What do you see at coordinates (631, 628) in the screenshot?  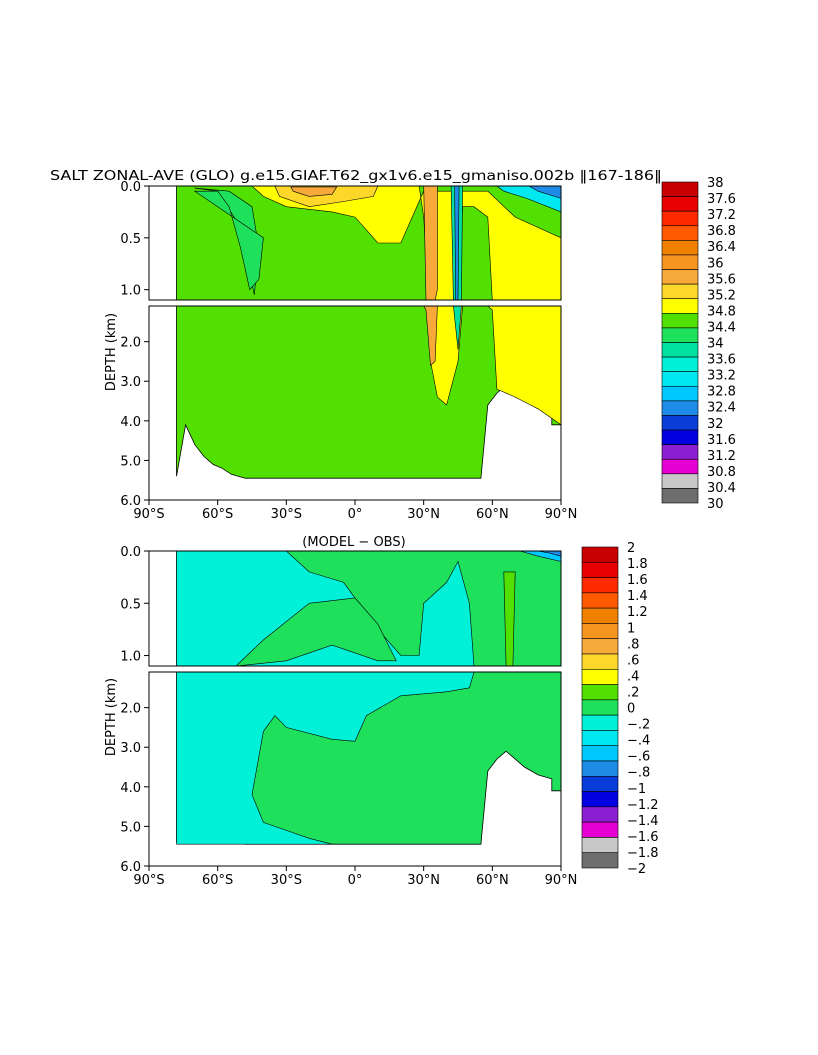 I see `colorbar-label: 1` at bounding box center [631, 628].